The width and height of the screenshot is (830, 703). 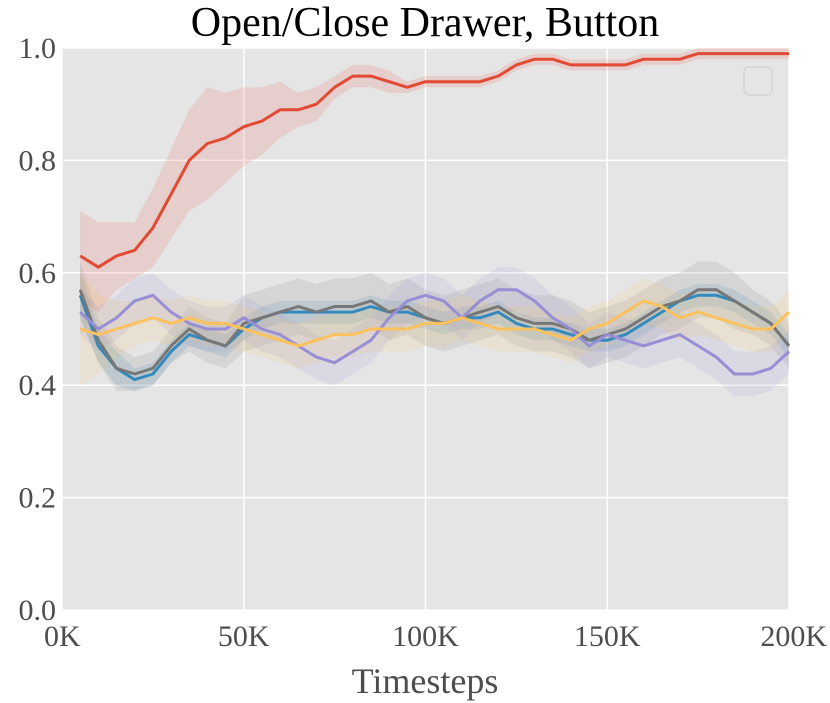 I want to click on y-tick-label: 1.0, so click(x=38, y=48).